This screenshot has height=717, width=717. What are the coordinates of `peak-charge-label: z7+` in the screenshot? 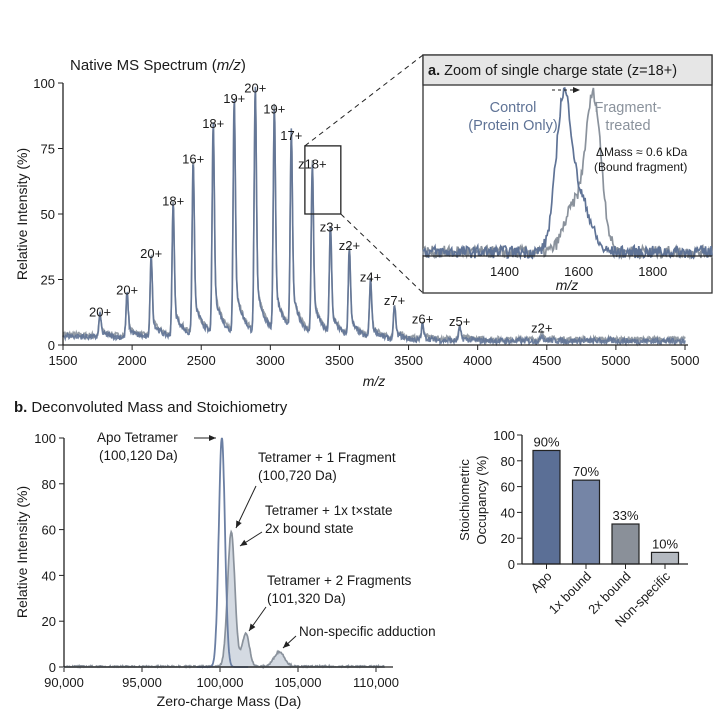 It's located at (394, 300).